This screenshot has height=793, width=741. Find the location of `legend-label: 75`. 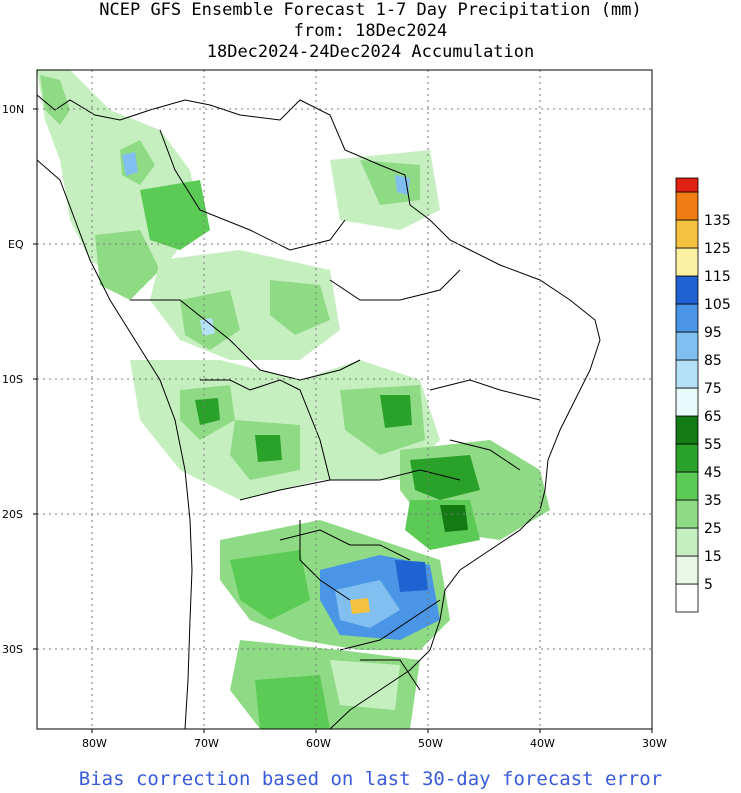

legend-label: 75 is located at coordinates (713, 389).